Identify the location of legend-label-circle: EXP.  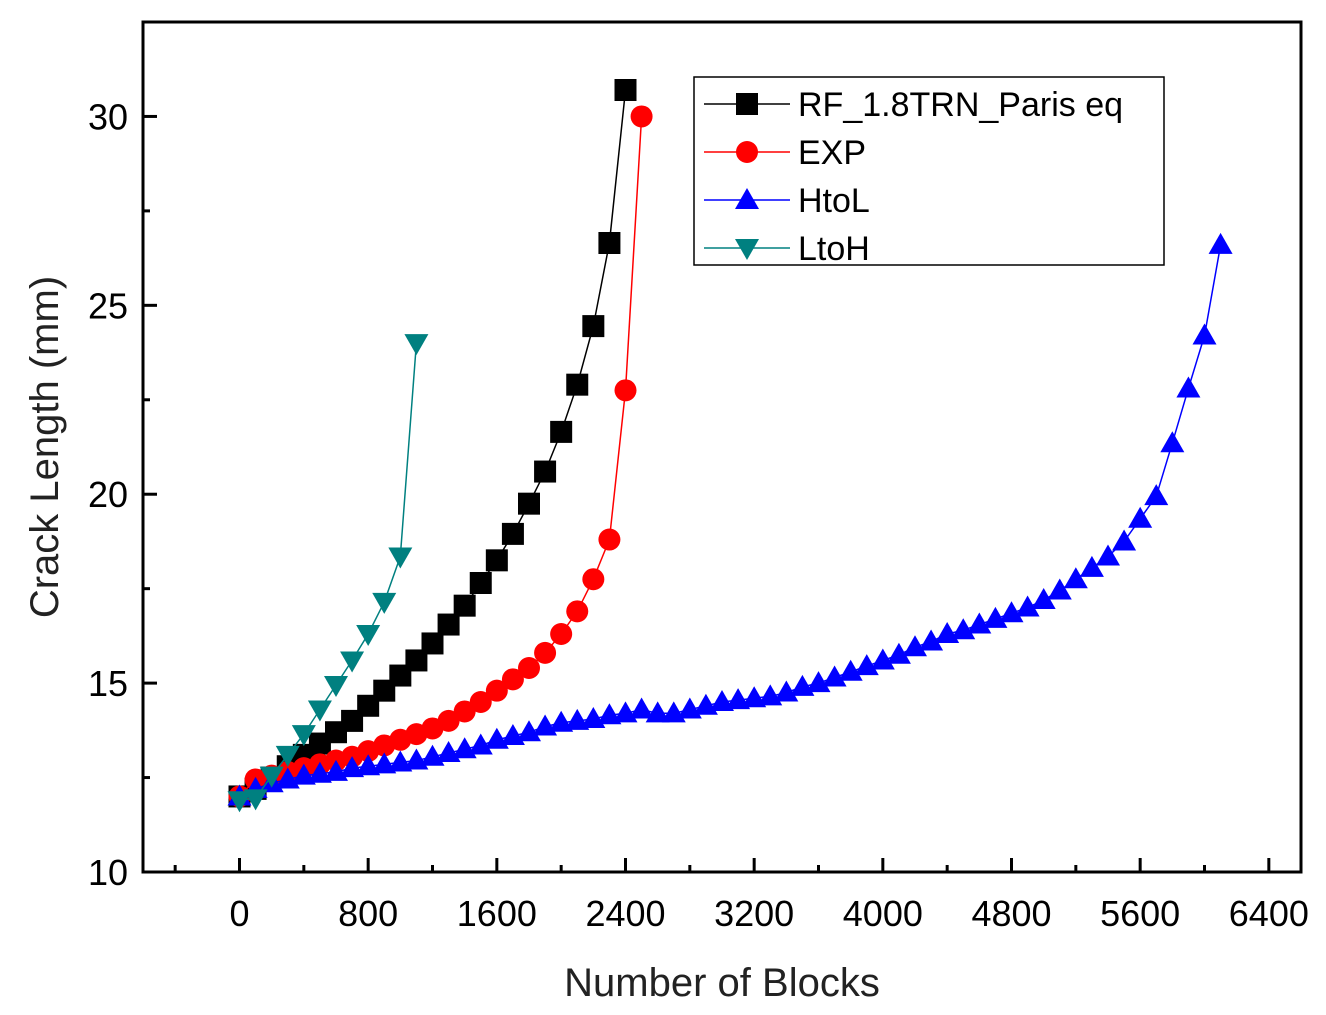
(832, 153).